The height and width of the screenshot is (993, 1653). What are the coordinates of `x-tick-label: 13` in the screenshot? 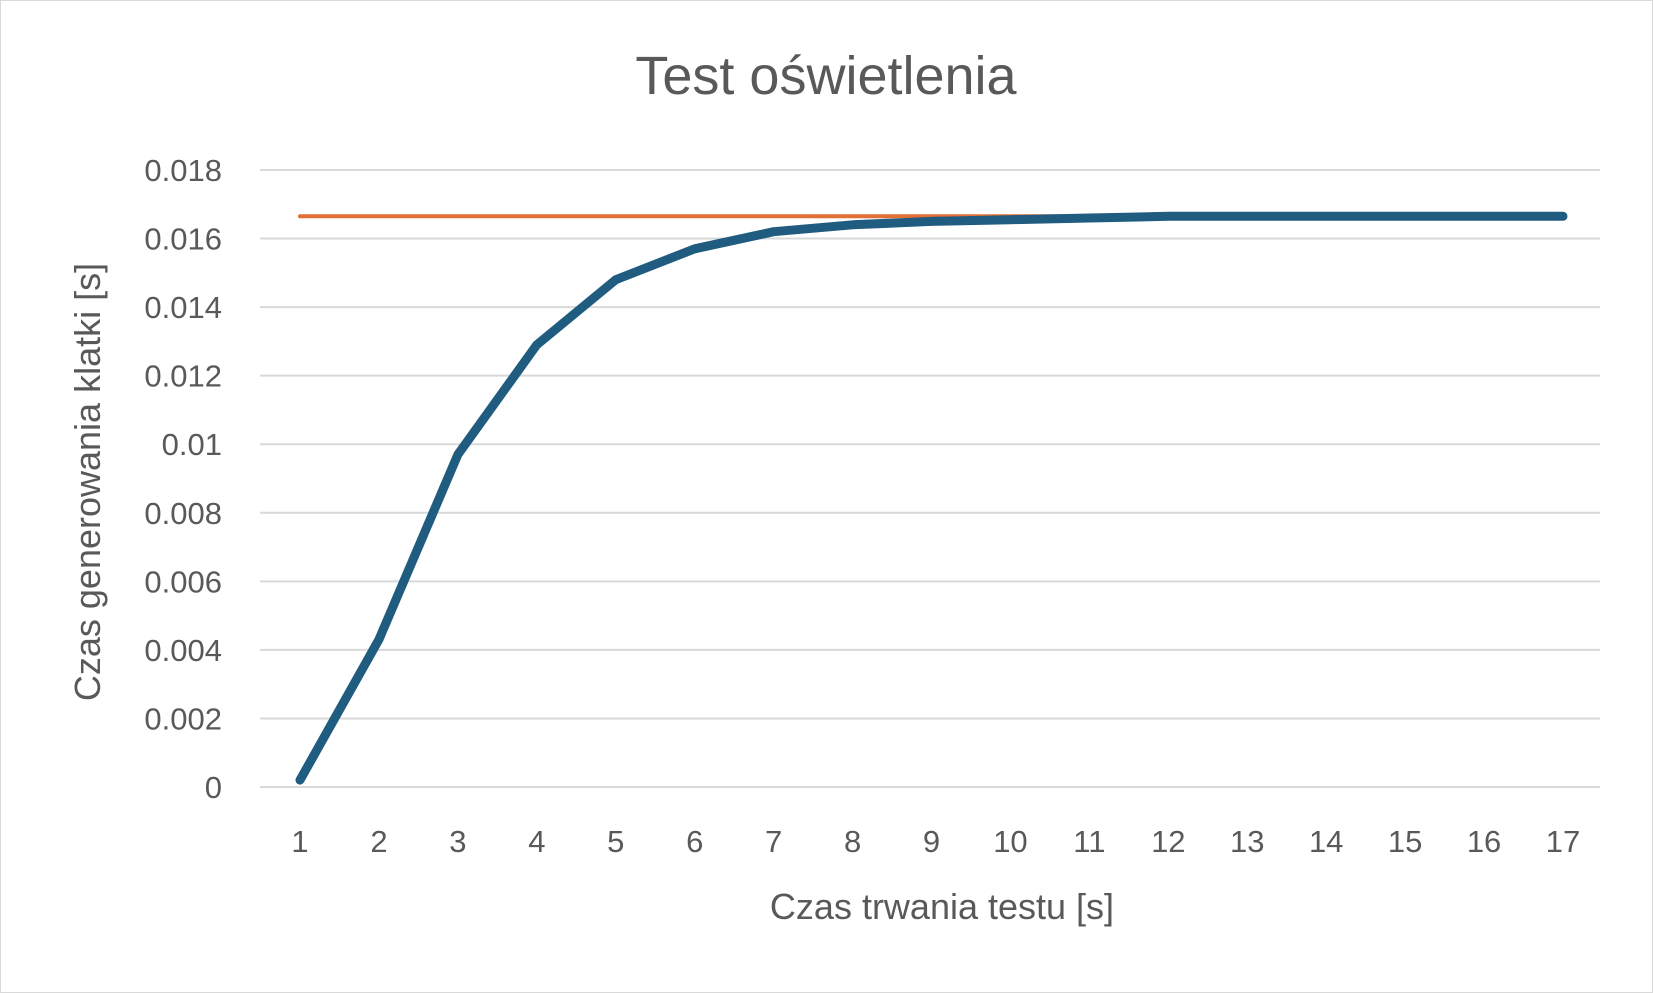 It's located at (1247, 841).